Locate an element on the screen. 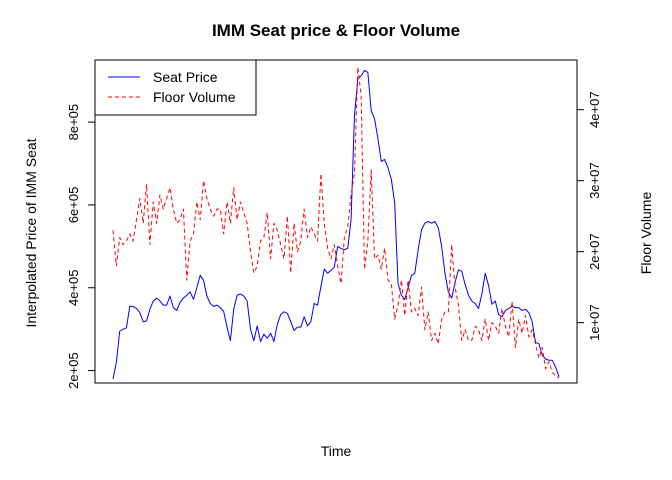 This screenshot has width=672, height=480. legend: Seat Price Floor Volume is located at coordinates (175, 87).